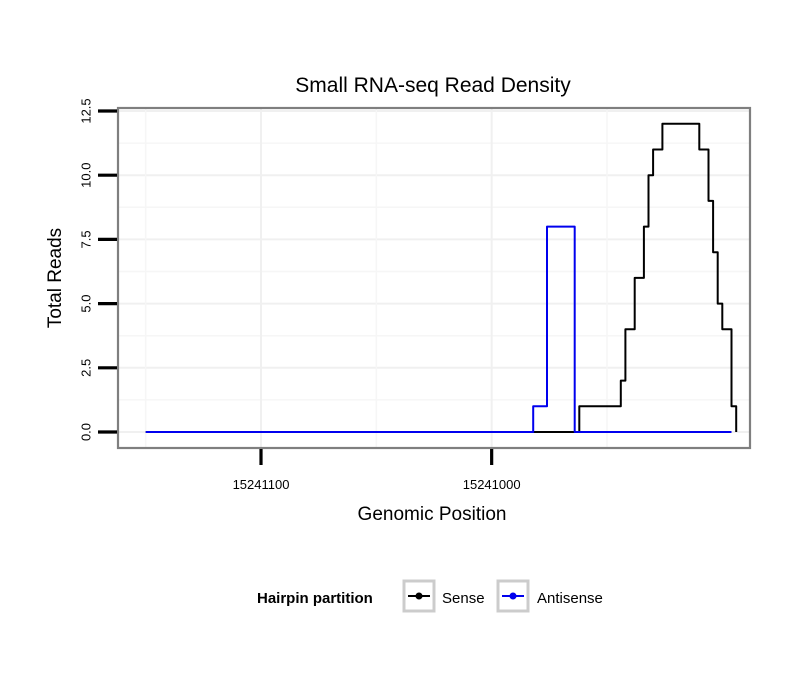  I want to click on y-axis-label: Total Reads, so click(55, 278).